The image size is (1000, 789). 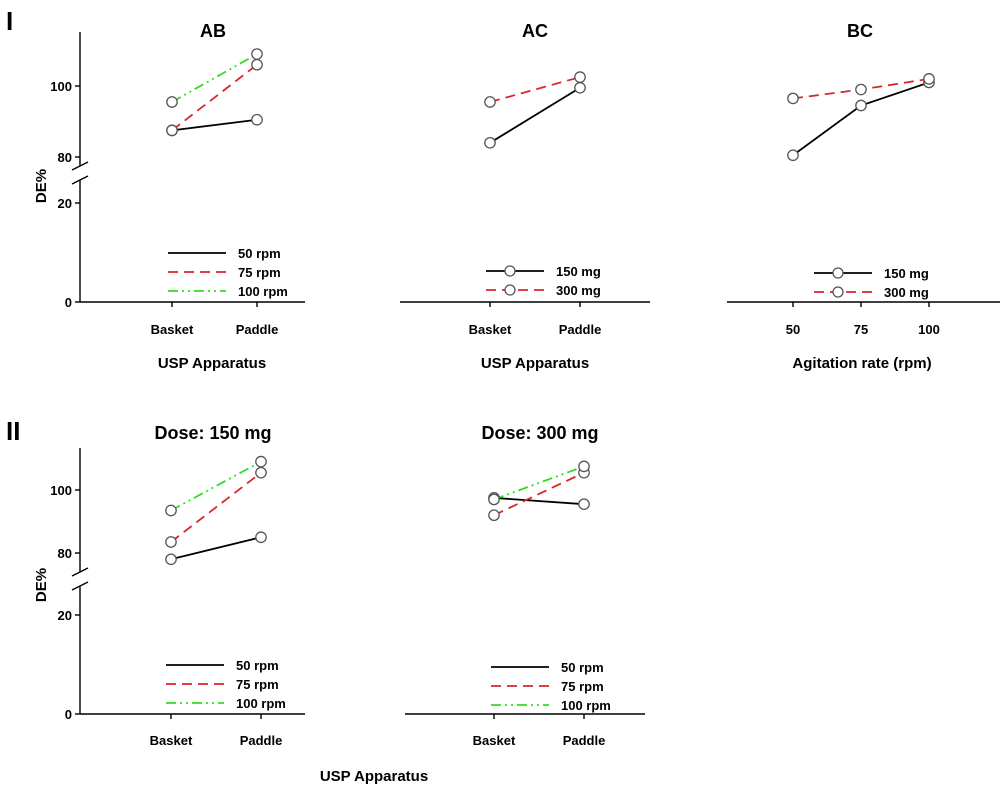 I want to click on chart-title: AB, so click(x=213, y=31).